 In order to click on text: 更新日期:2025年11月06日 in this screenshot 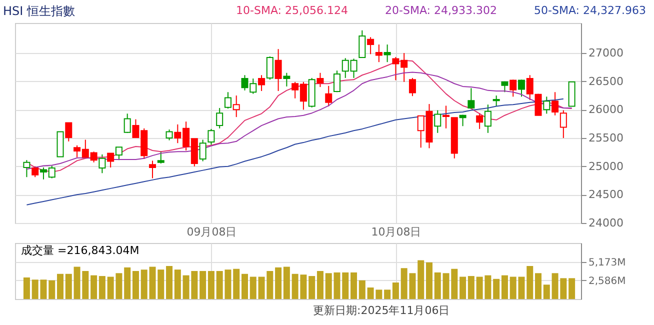, I will do `click(381, 310)`.